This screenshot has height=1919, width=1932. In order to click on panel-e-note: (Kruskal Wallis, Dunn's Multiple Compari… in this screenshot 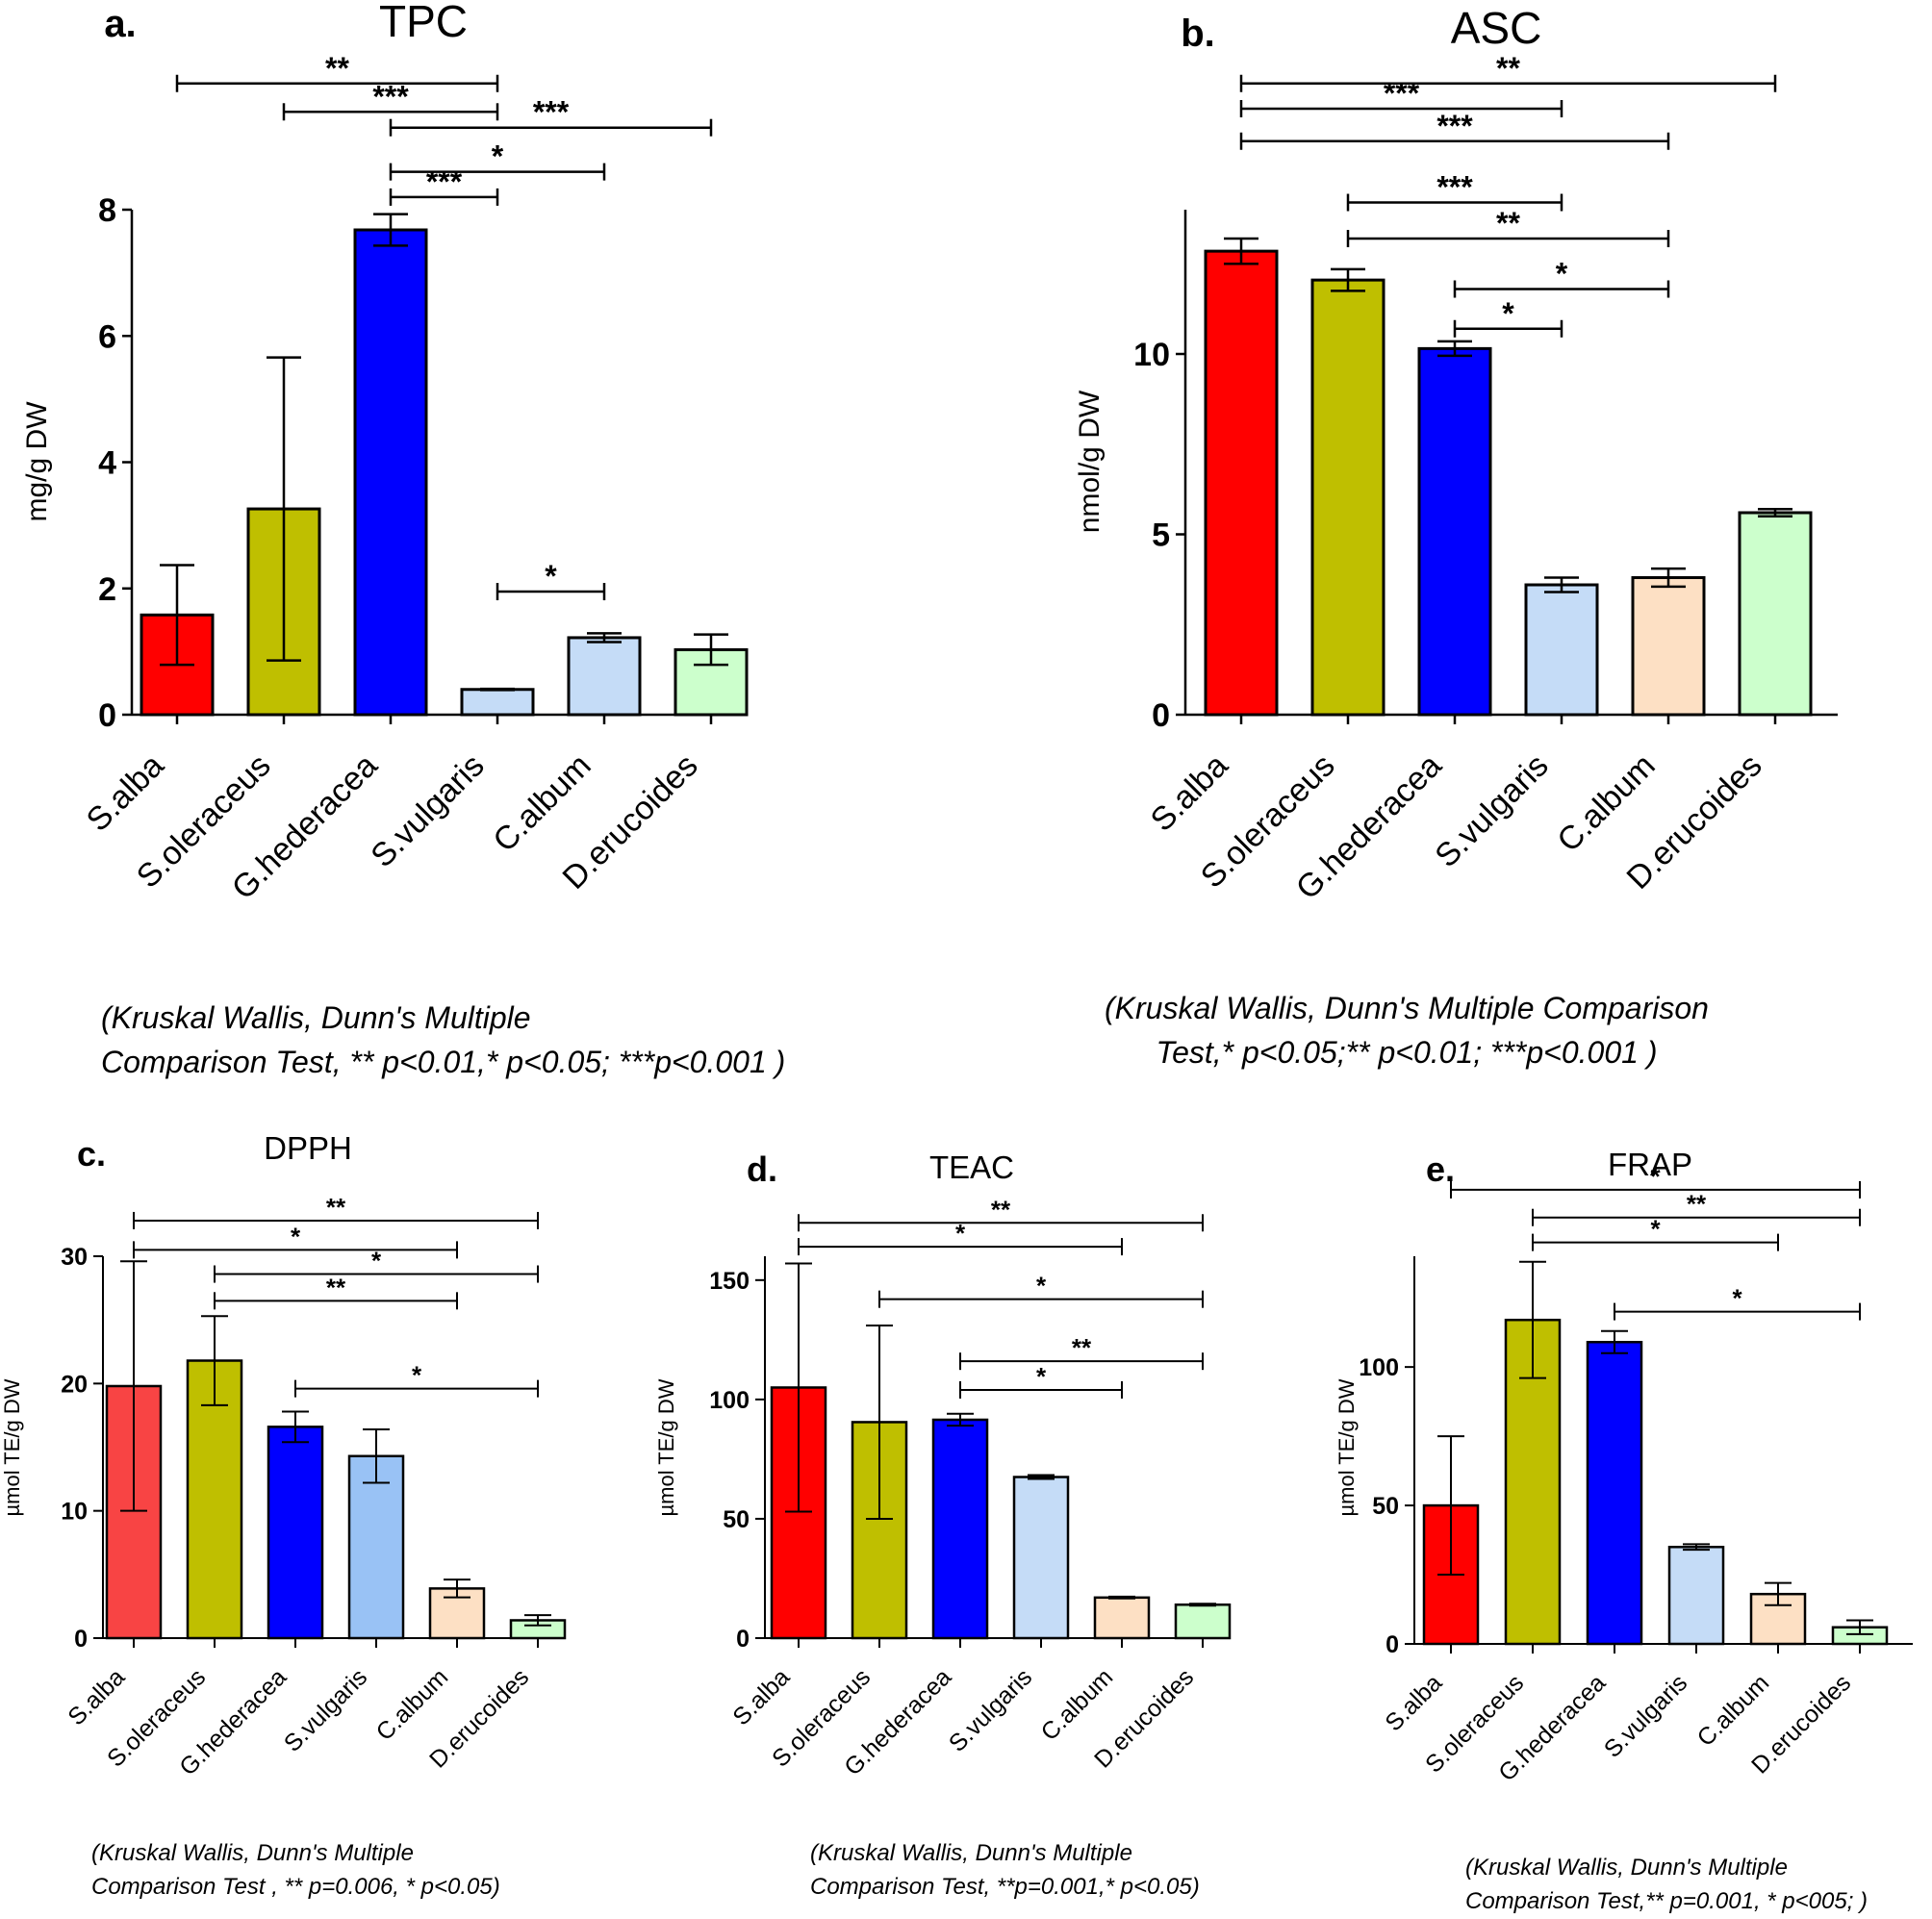, I will do `click(1666, 1885)`.